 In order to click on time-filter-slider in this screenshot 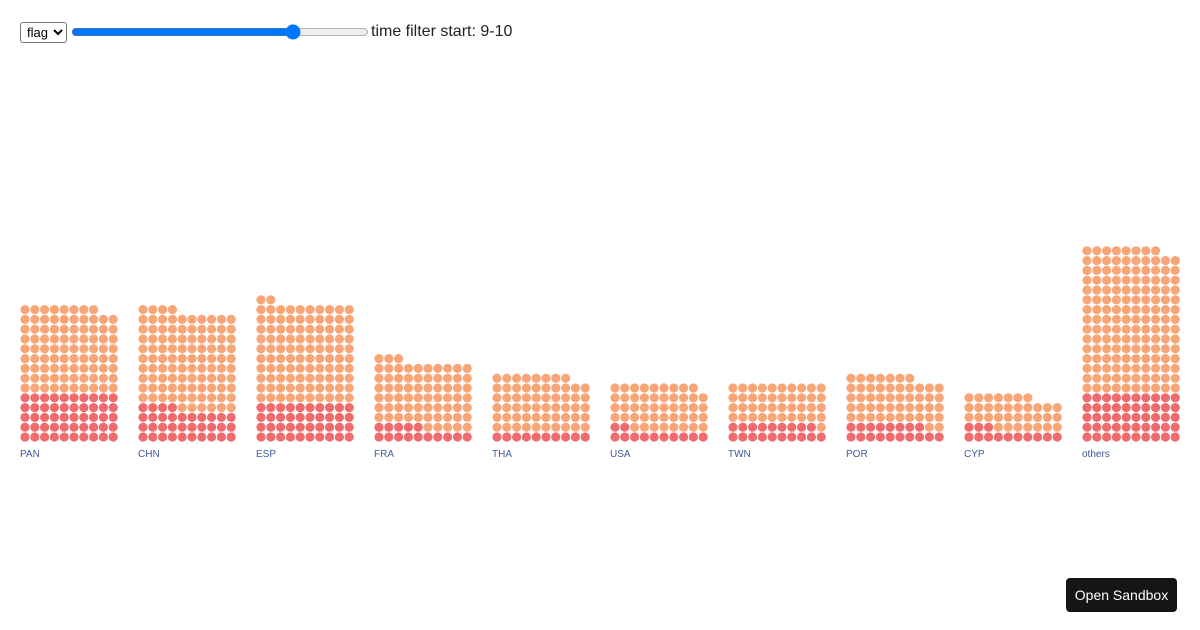, I will do `click(220, 32)`.